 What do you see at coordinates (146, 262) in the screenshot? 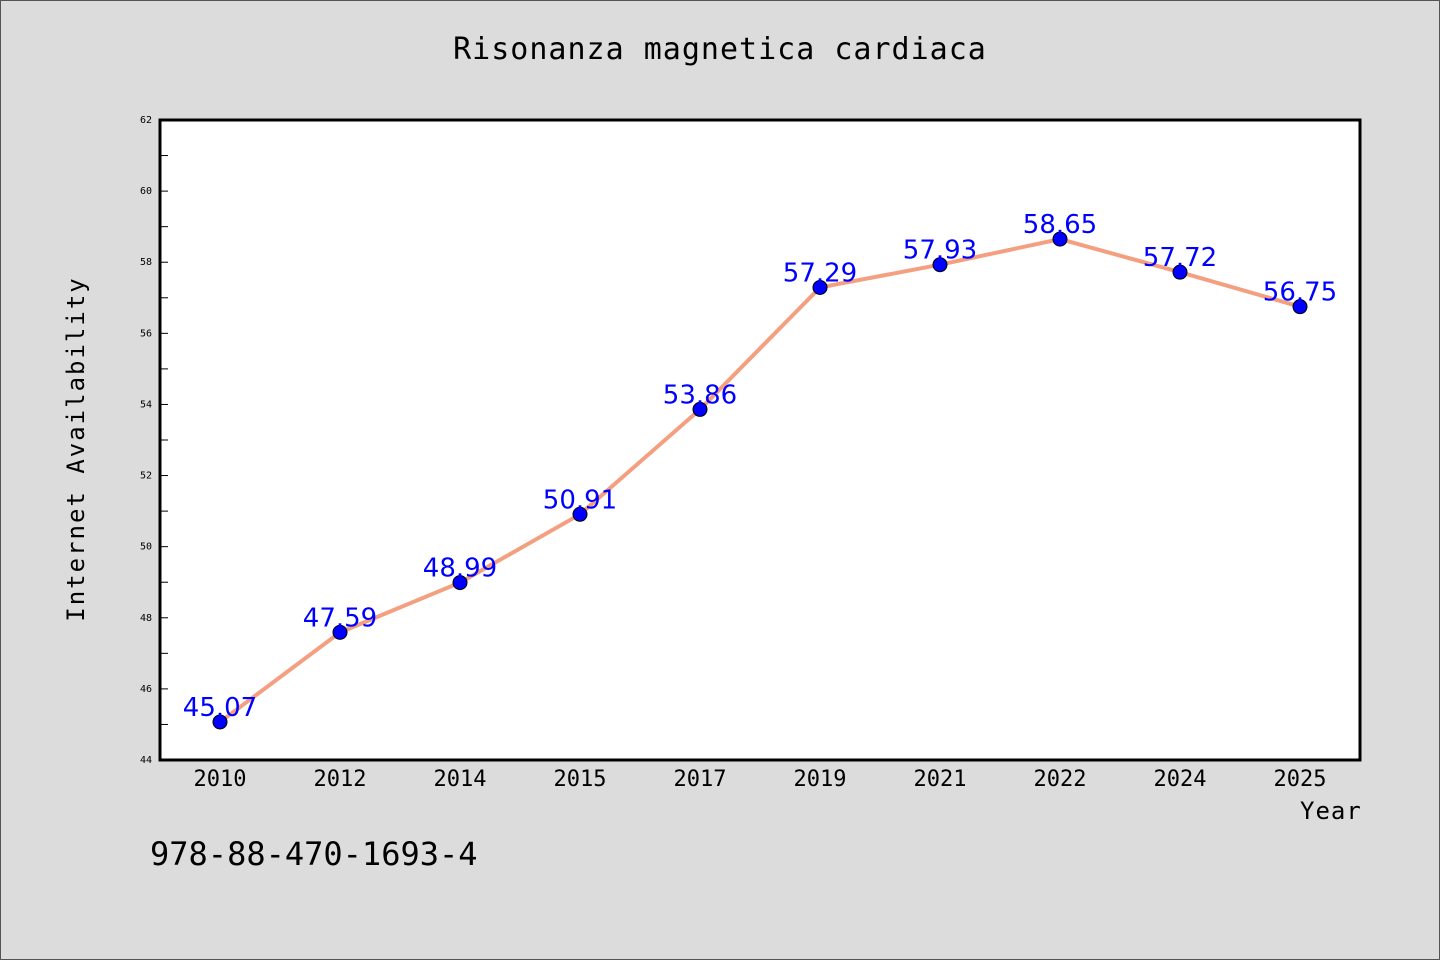
I see `y-tick-label: 58` at bounding box center [146, 262].